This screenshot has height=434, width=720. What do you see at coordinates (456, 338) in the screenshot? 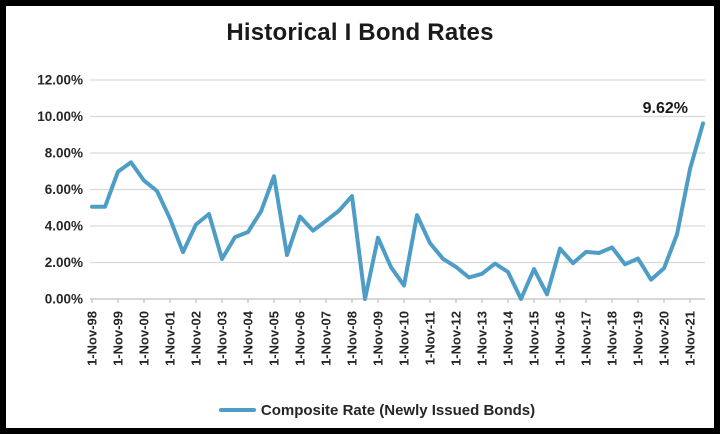
I see `x-axis-tick-label: 1-Nov-12` at bounding box center [456, 338].